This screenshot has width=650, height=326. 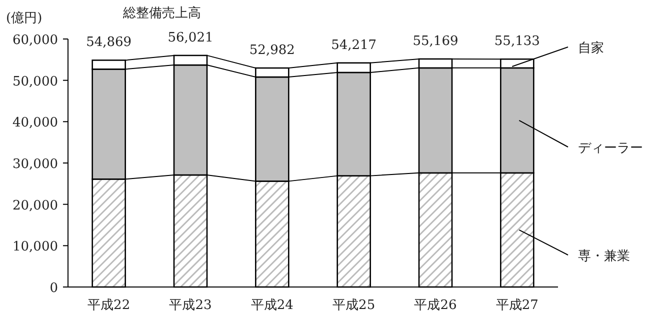 What do you see at coordinates (190, 305) in the screenshot?
I see `x-tick-label: 平成23` at bounding box center [190, 305].